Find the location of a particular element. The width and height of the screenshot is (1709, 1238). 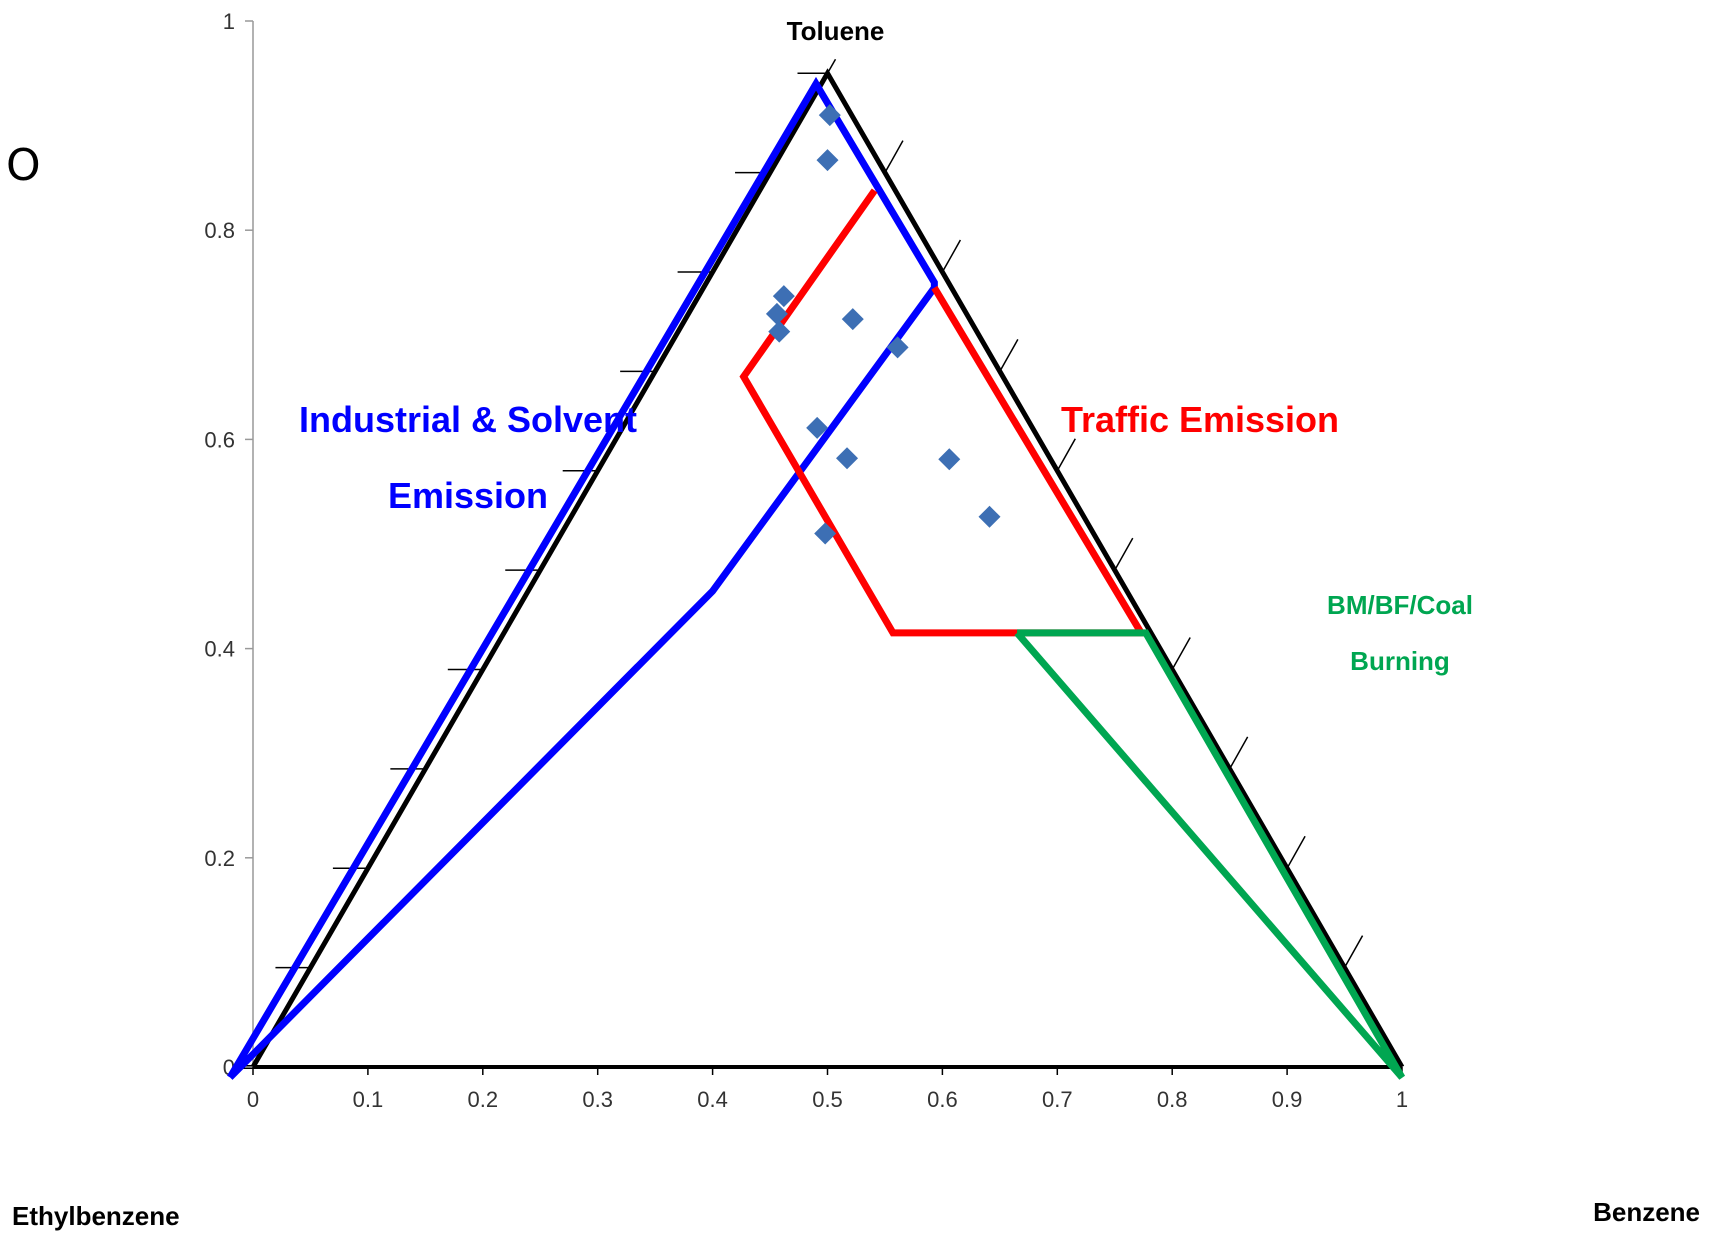

industrial-solvent-label: Emission is located at coordinates (468, 495).